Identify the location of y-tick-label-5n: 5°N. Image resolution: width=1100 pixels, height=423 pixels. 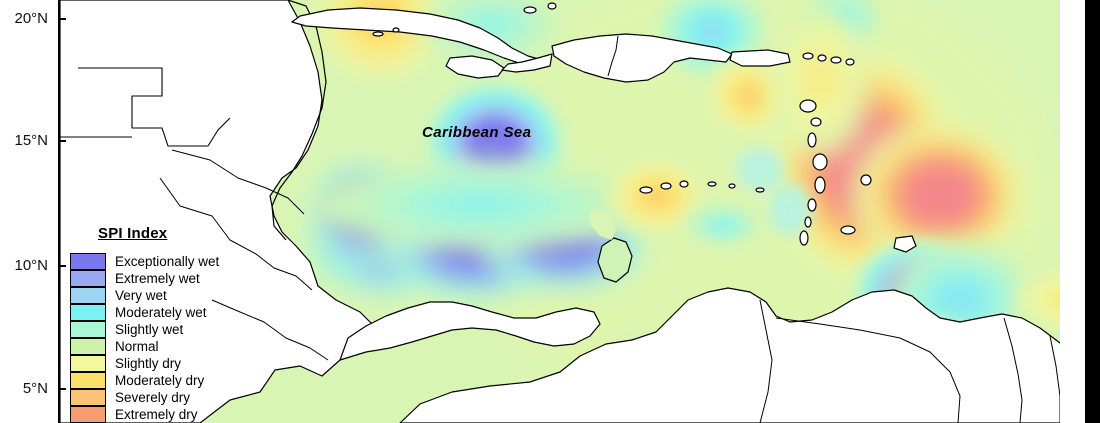
(35, 388).